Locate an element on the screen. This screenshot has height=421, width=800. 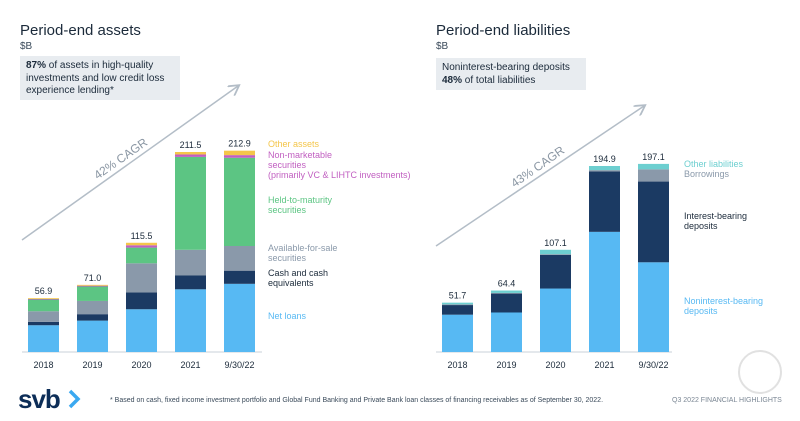
liabilities-bar-2018-borrowings is located at coordinates (457, 305).